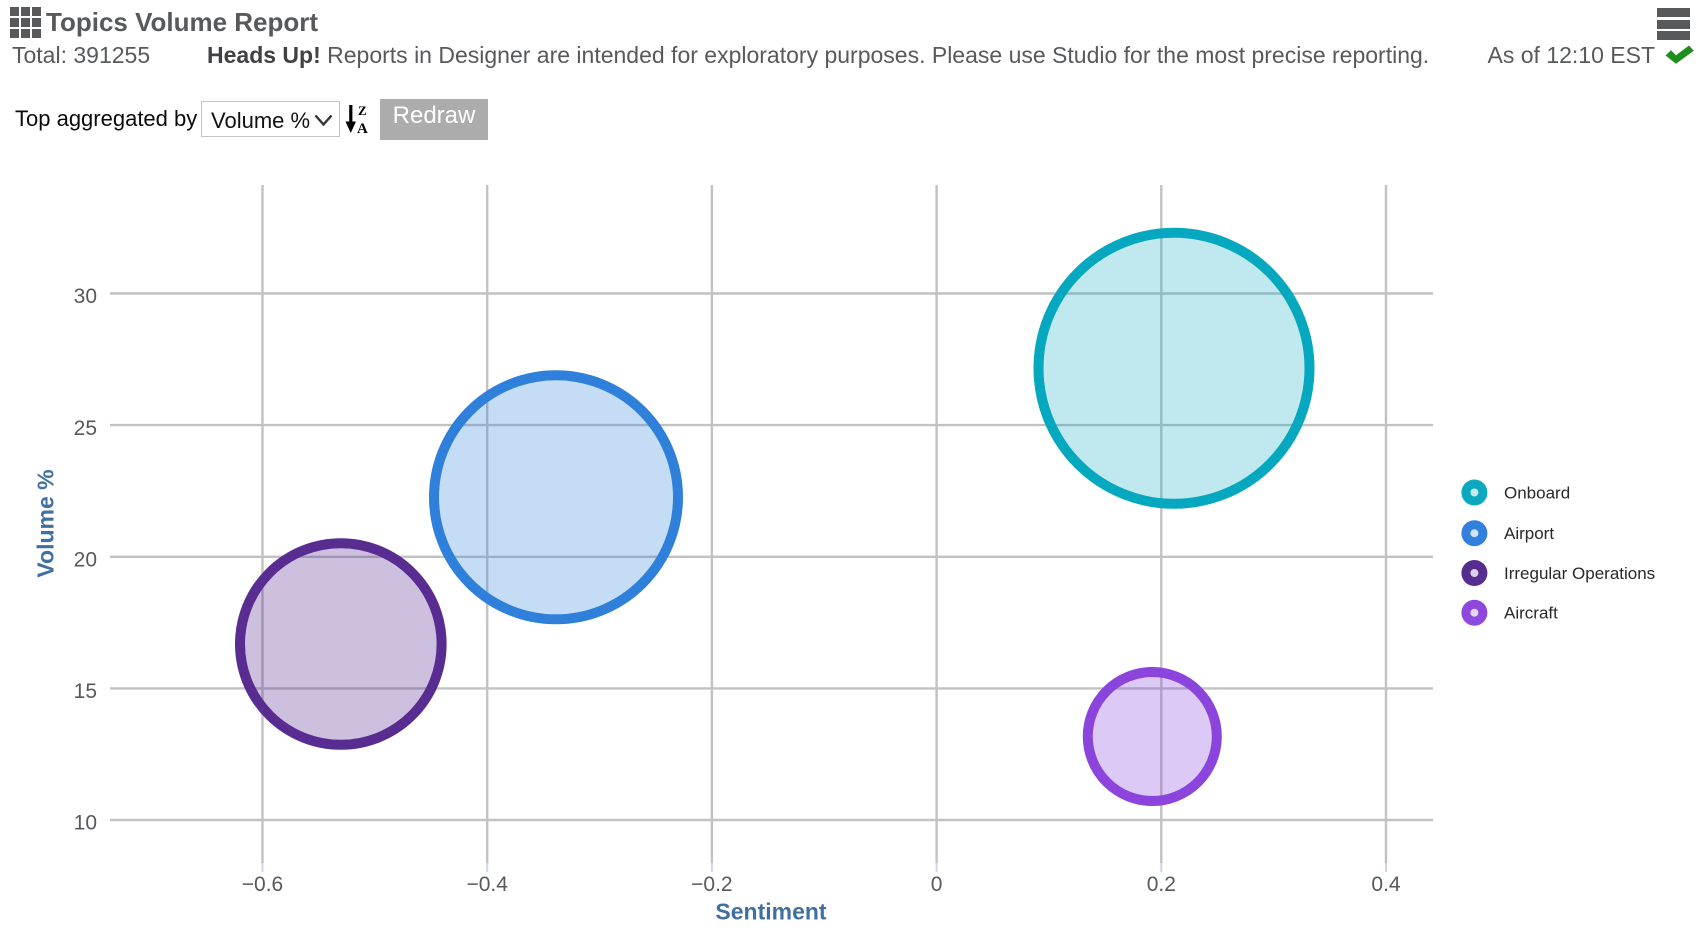 This screenshot has width=1700, height=932. Describe the element at coordinates (1161, 884) in the screenshot. I see `svg-text: 0.2` at that location.